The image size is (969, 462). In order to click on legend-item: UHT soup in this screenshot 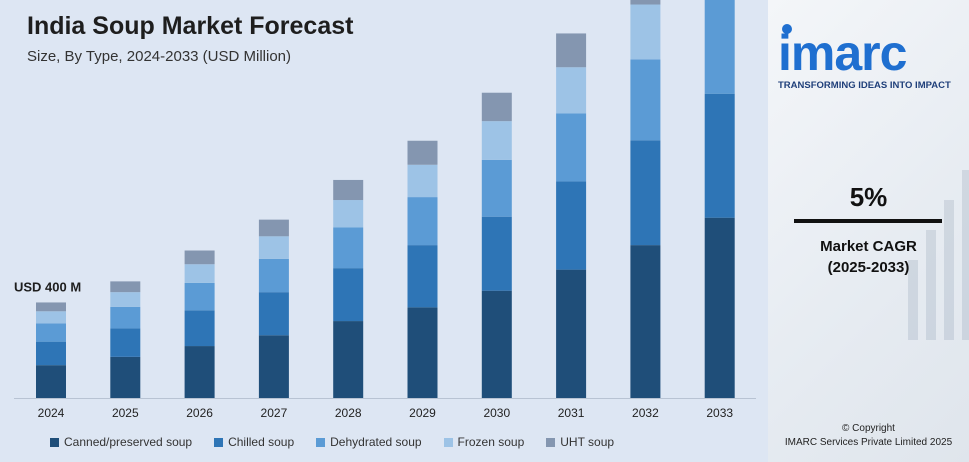, I will do `click(580, 442)`.